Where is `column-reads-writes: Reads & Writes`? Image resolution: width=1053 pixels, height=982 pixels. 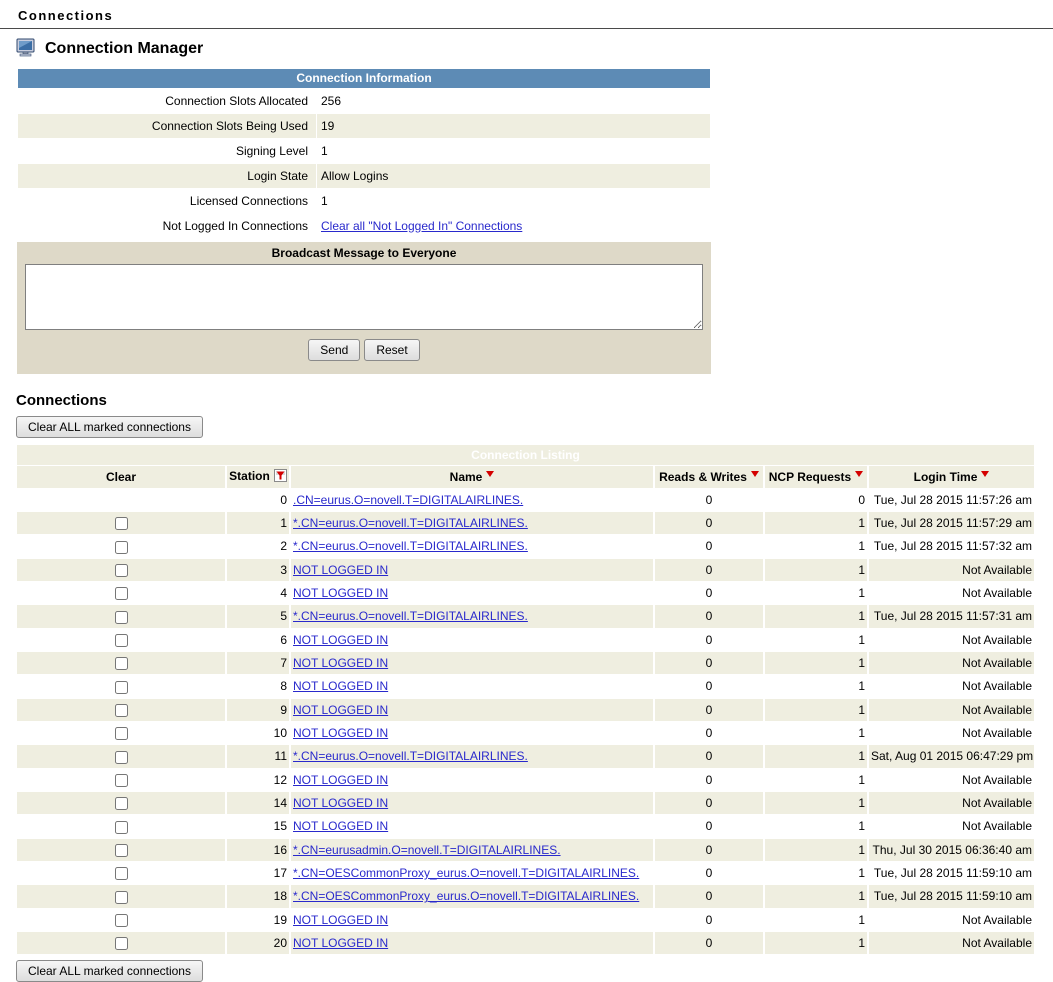 column-reads-writes: Reads & Writes is located at coordinates (709, 477).